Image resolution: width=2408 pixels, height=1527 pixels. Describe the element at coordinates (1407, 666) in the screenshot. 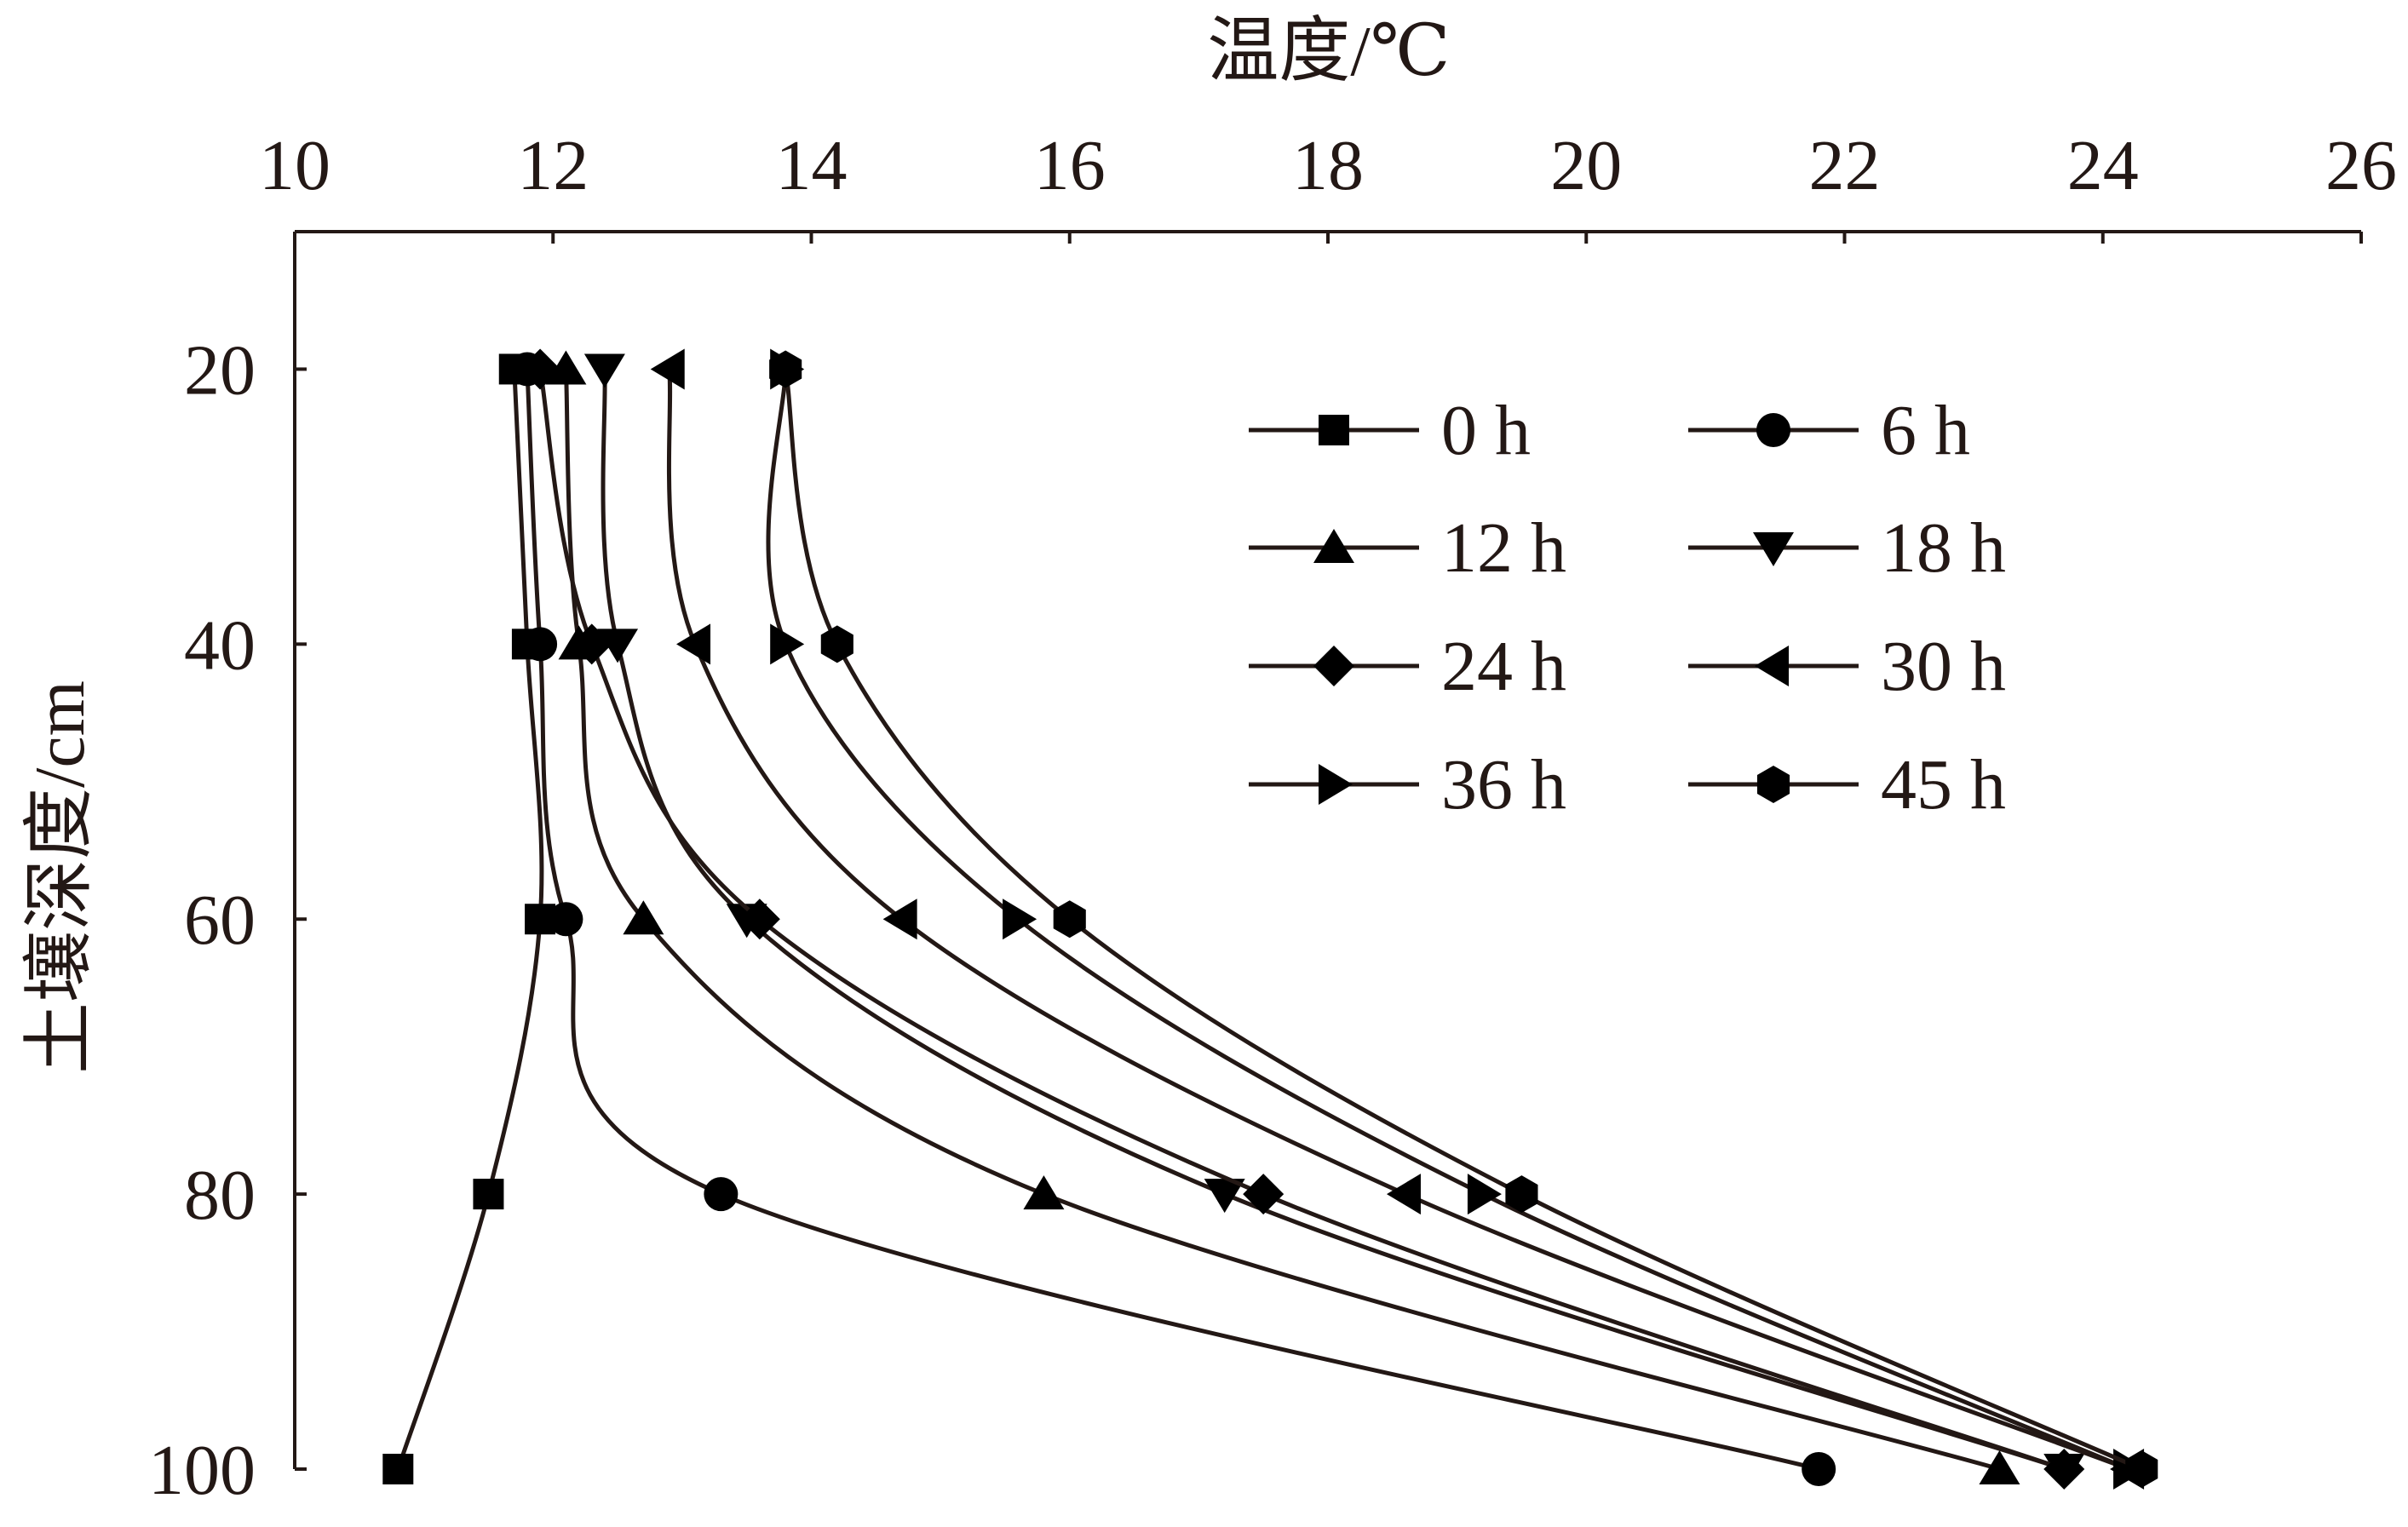

I see `legend-item: 24 h` at that location.